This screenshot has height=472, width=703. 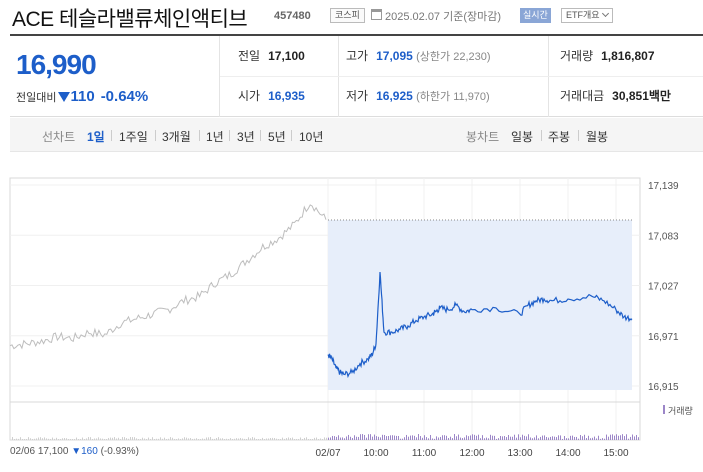 What do you see at coordinates (522, 137) in the screenshot?
I see `candle-daily: 일봉` at bounding box center [522, 137].